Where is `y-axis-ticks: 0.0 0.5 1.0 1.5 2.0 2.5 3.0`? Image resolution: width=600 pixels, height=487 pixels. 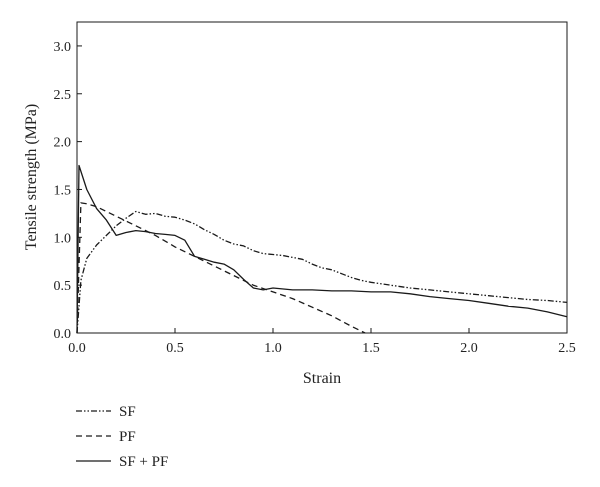 y-axis-ticks: 0.0 0.5 1.0 1.5 2.0 2.5 3.0 is located at coordinates (68, 191).